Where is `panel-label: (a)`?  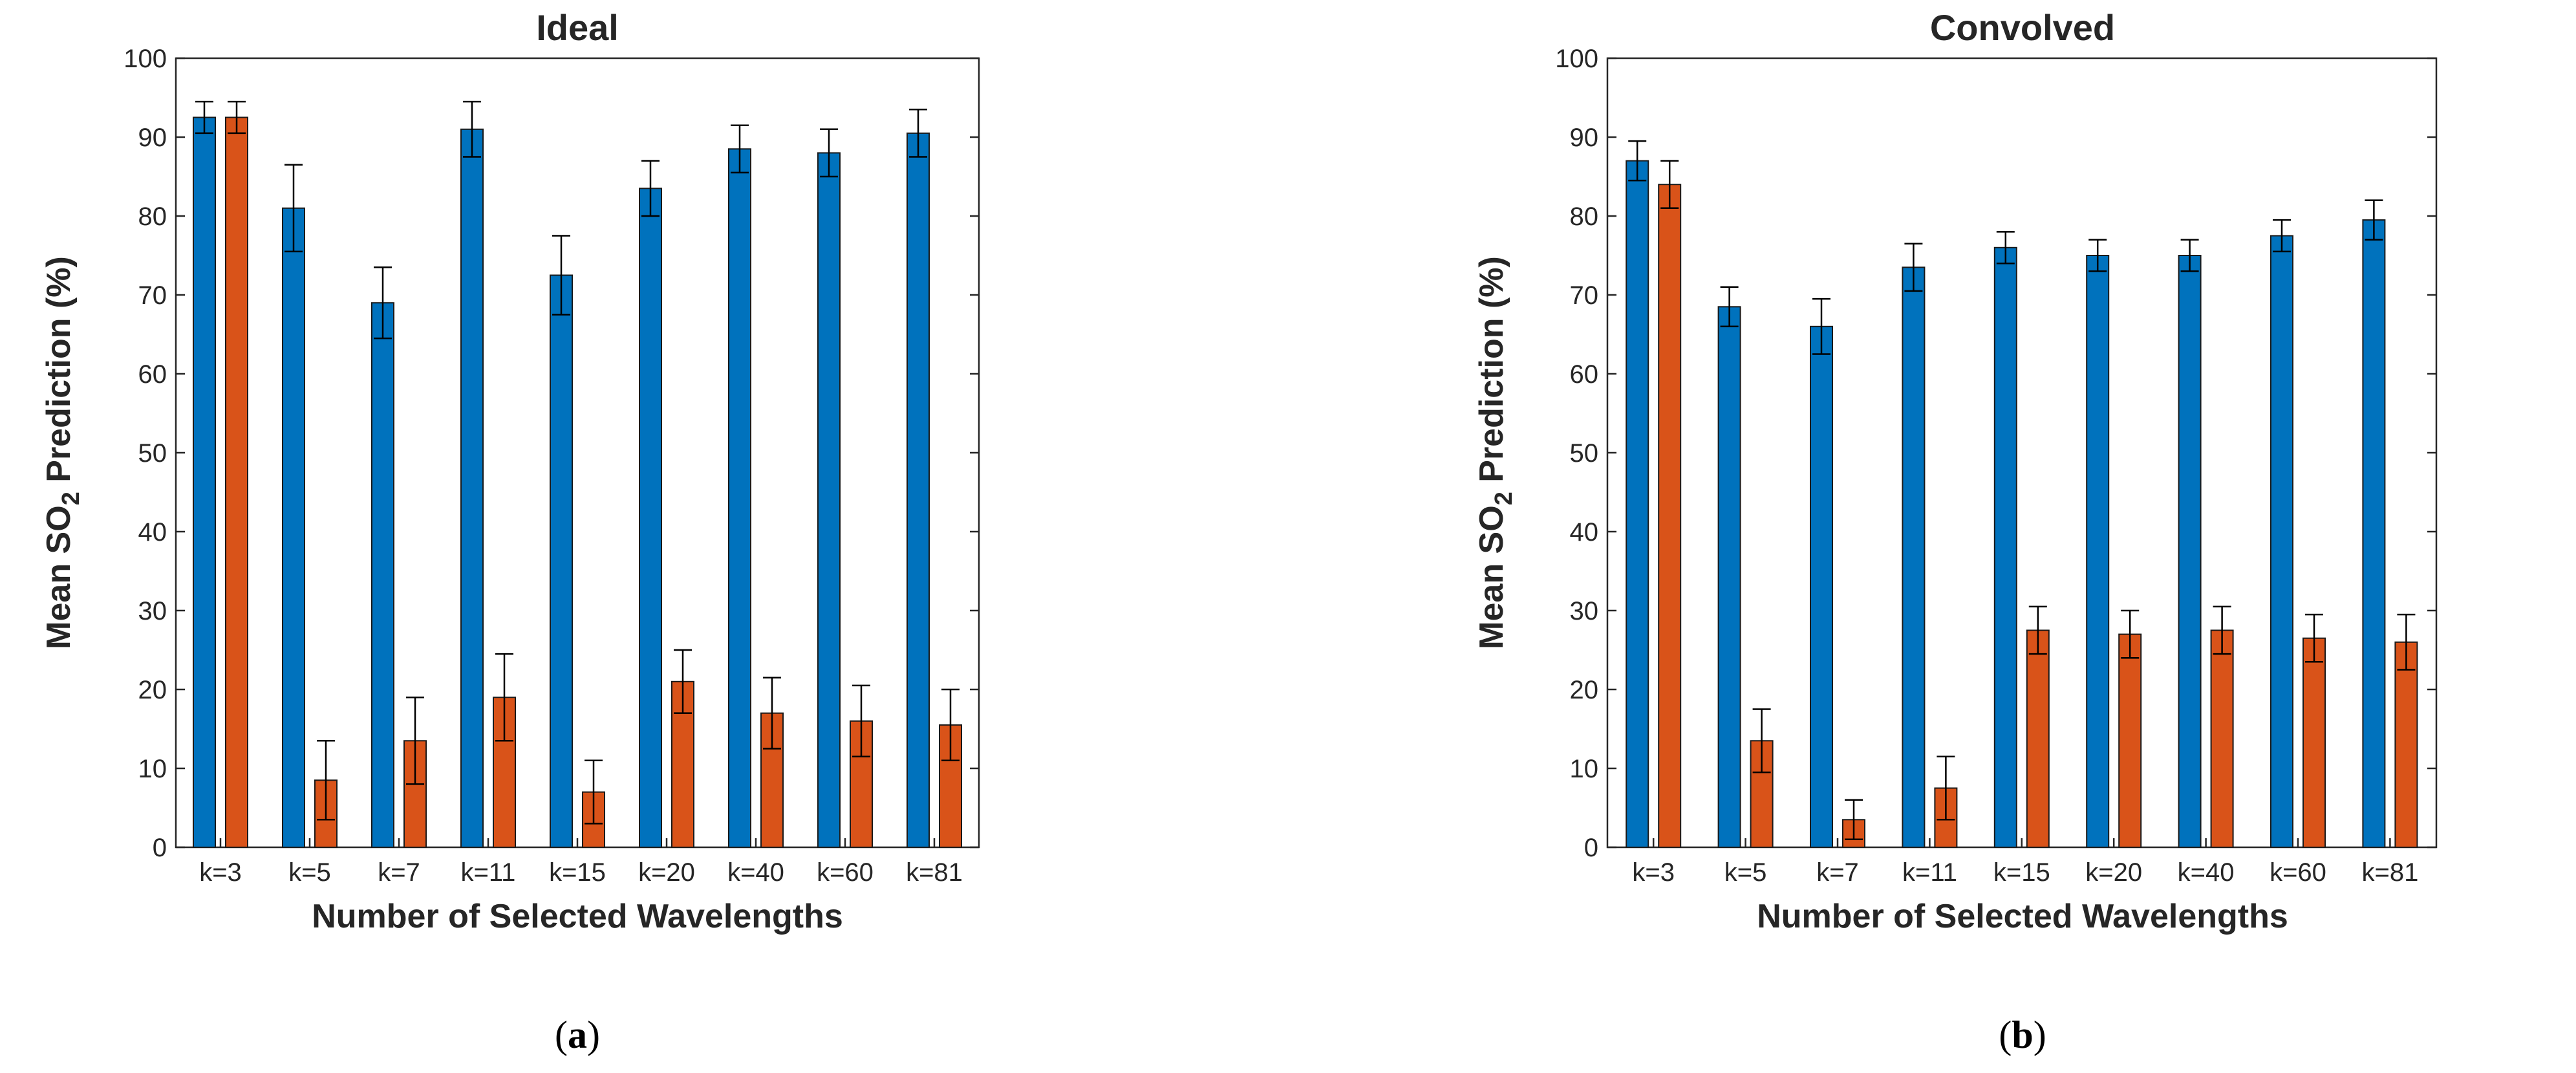 panel-label: (a) is located at coordinates (577, 1034).